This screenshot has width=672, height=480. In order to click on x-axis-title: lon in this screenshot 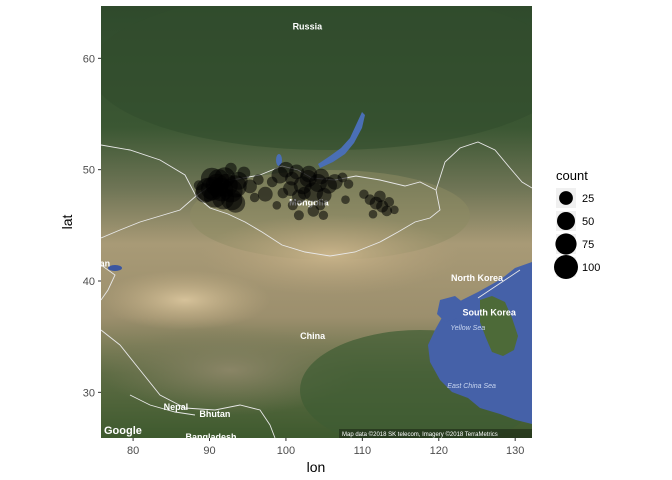, I will do `click(316, 467)`.